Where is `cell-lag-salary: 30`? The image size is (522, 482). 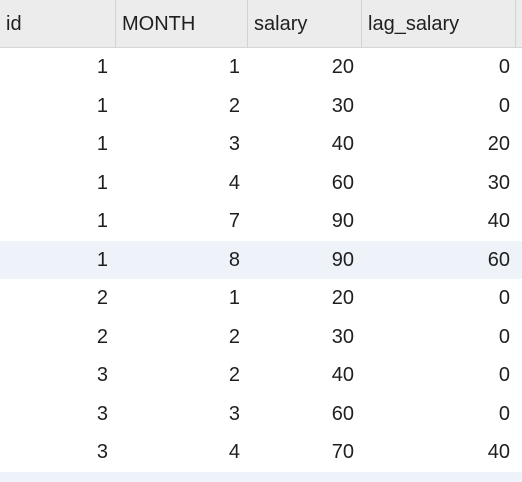
cell-lag-salary: 30 is located at coordinates (498, 182).